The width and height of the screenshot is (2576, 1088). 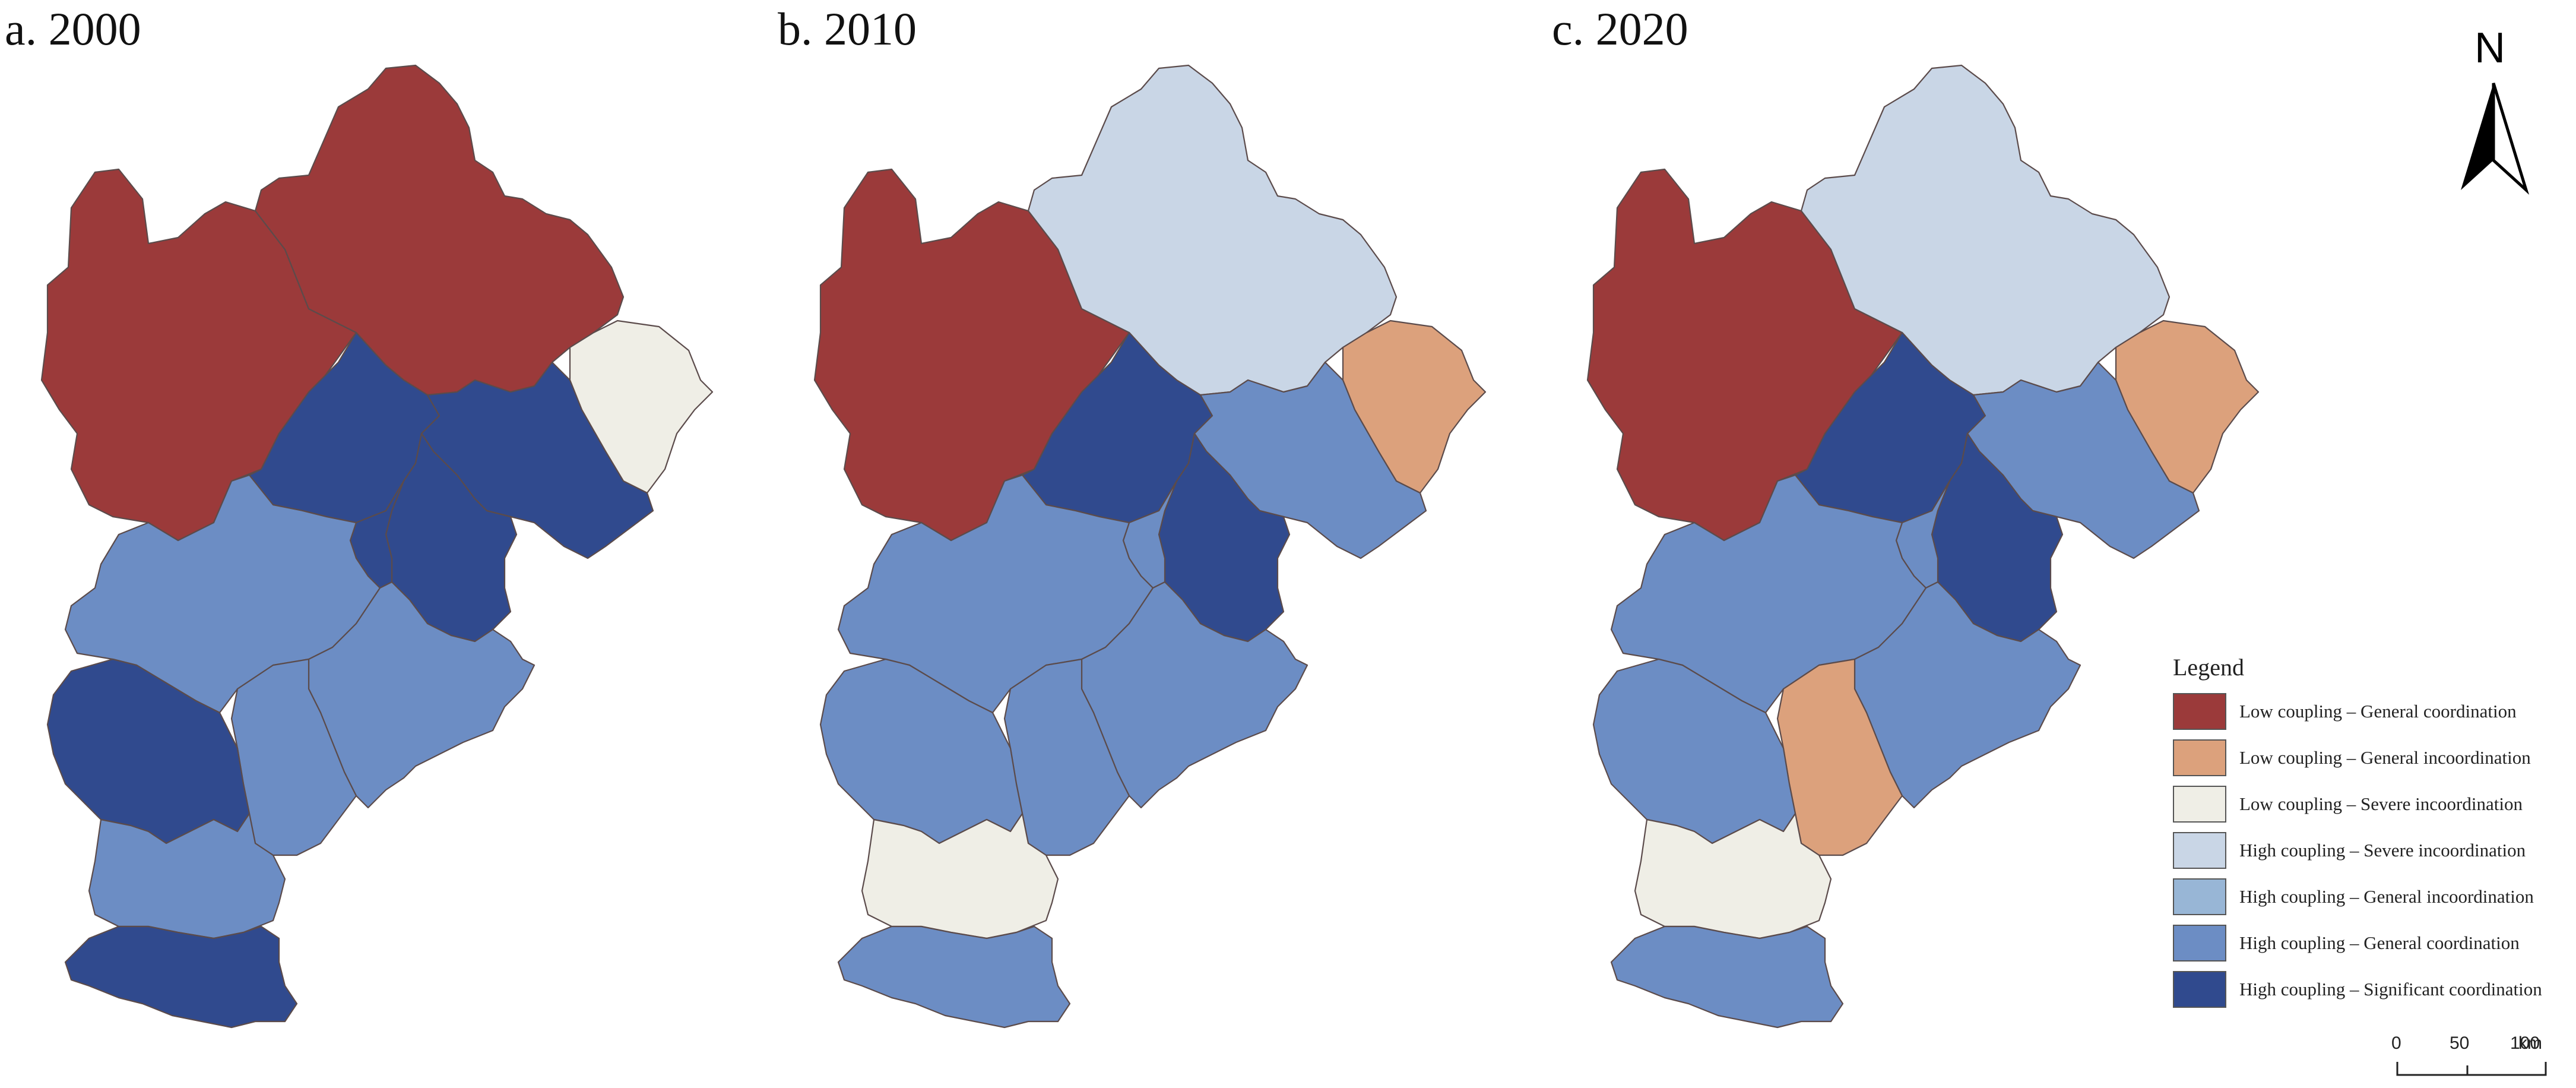 I want to click on panel-title-2010: b. 2010, so click(x=848, y=29).